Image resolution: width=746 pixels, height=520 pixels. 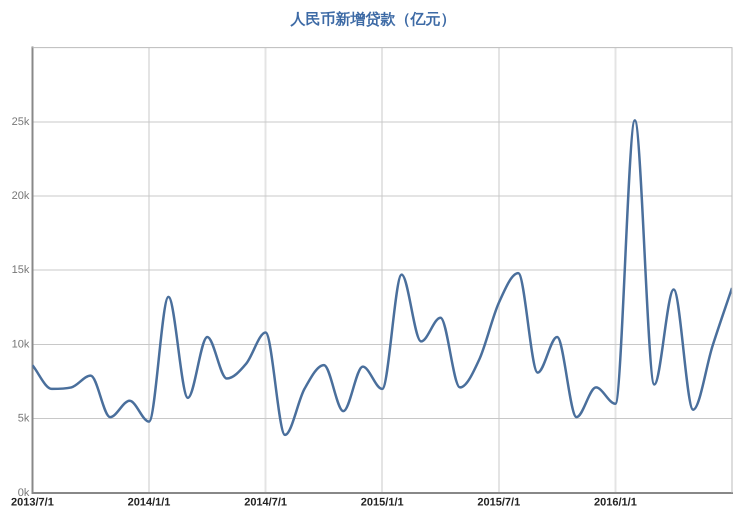 What do you see at coordinates (498, 502) in the screenshot?
I see `x-tick-label: 2015/7/1` at bounding box center [498, 502].